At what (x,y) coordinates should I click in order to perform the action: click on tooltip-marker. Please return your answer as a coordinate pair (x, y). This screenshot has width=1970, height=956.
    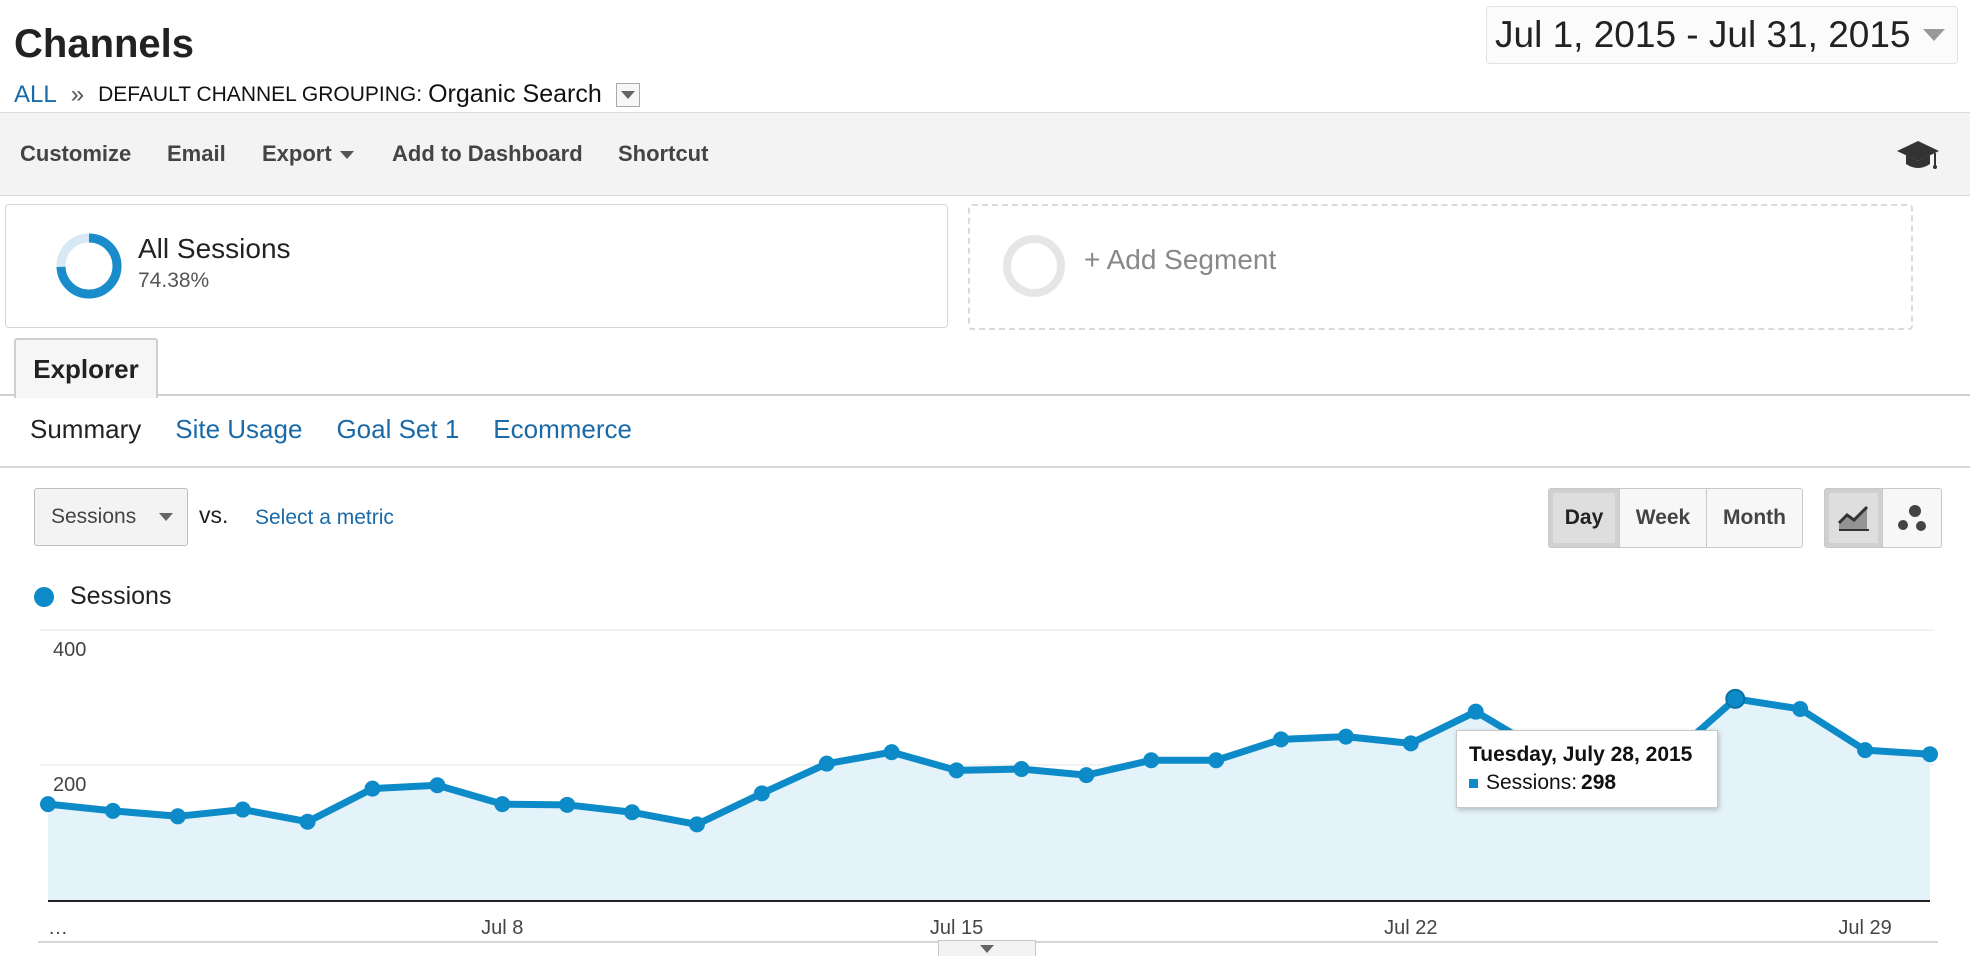
    Looking at the image, I should click on (1473, 783).